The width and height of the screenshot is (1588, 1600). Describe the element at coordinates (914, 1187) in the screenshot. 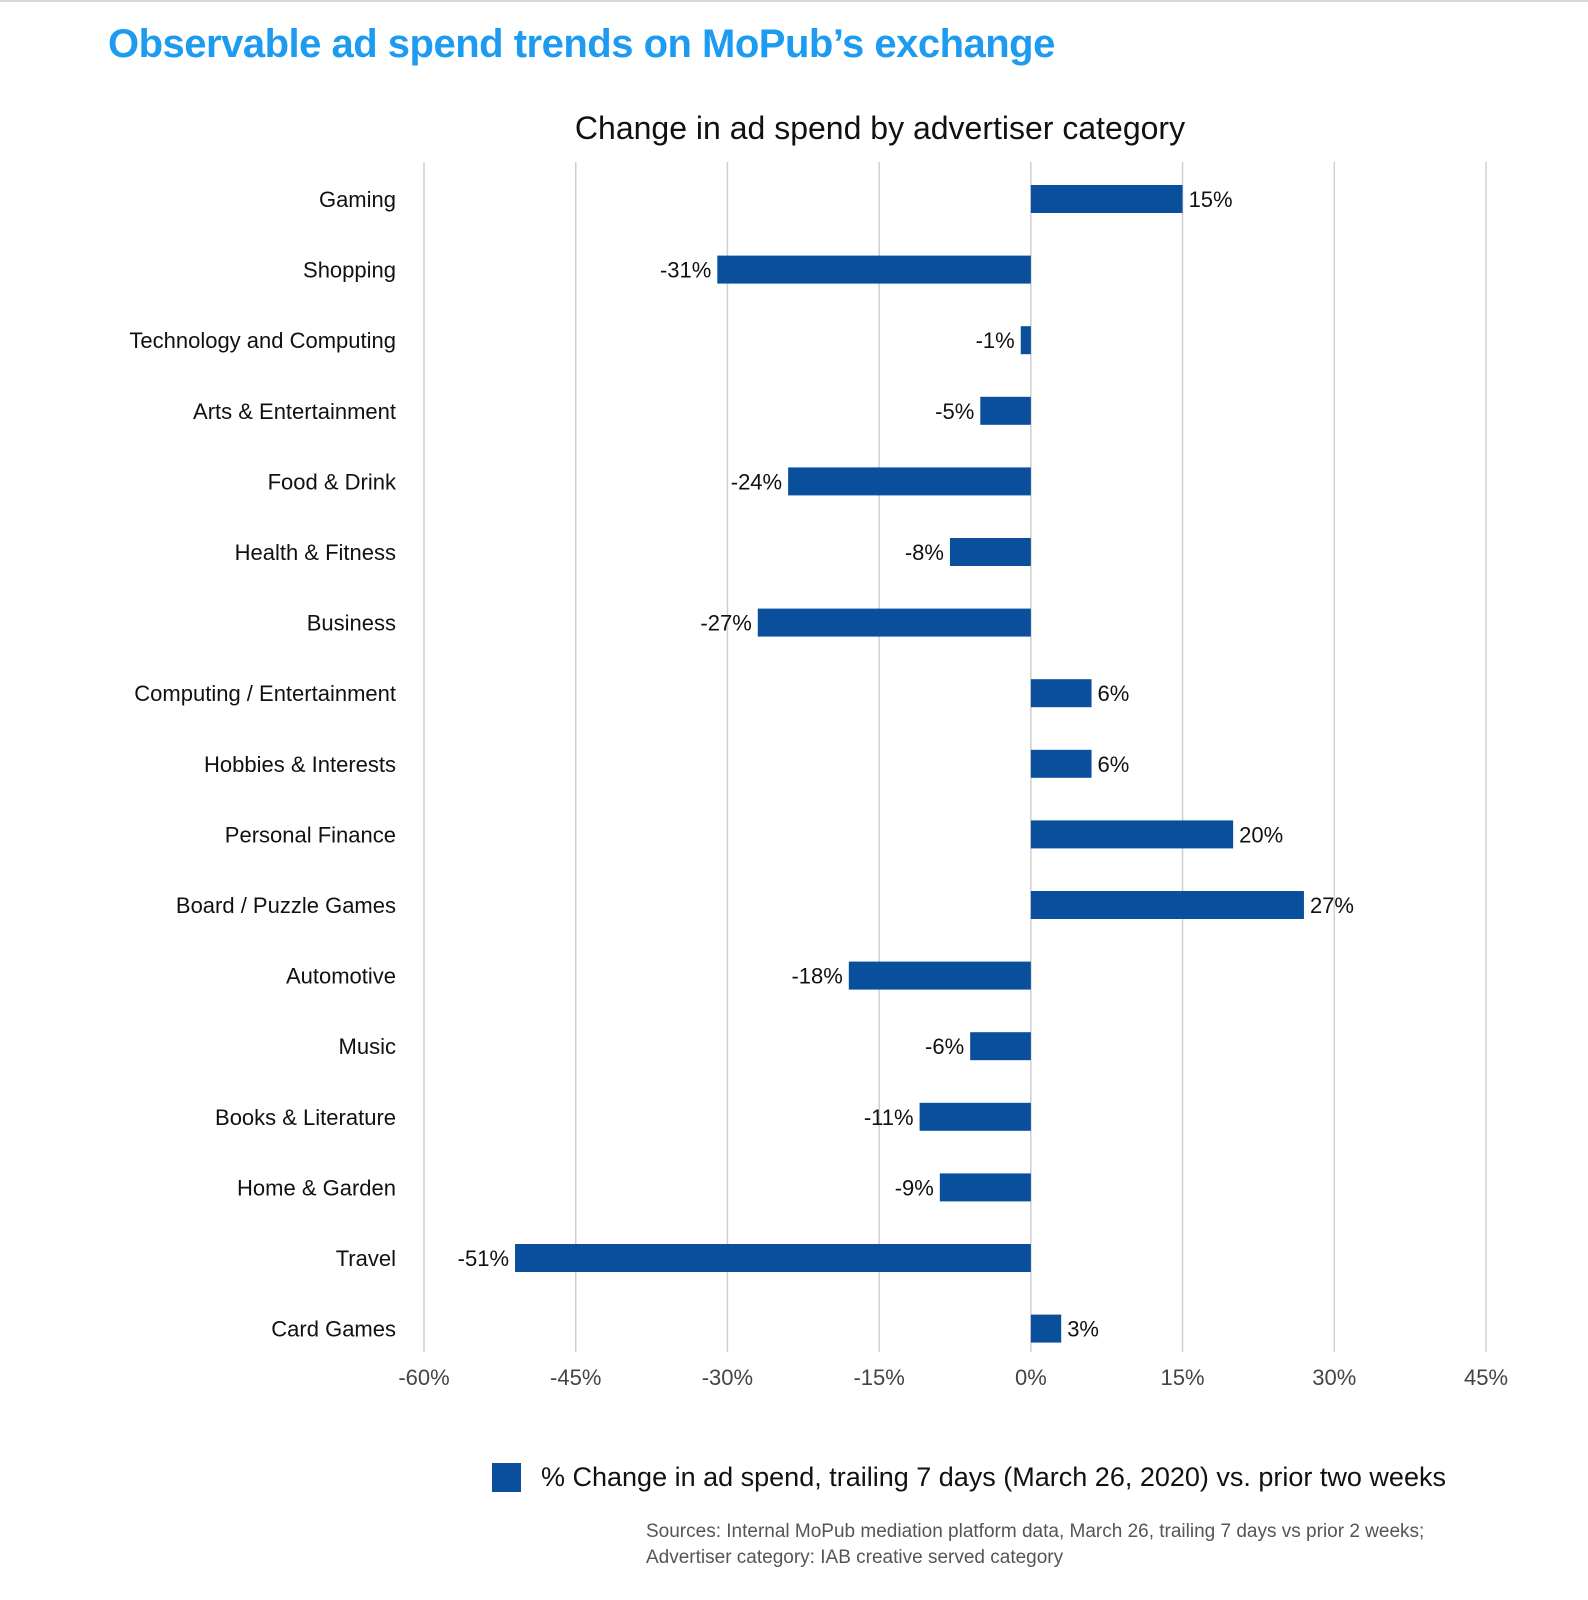

I see `data-label: -9%` at that location.